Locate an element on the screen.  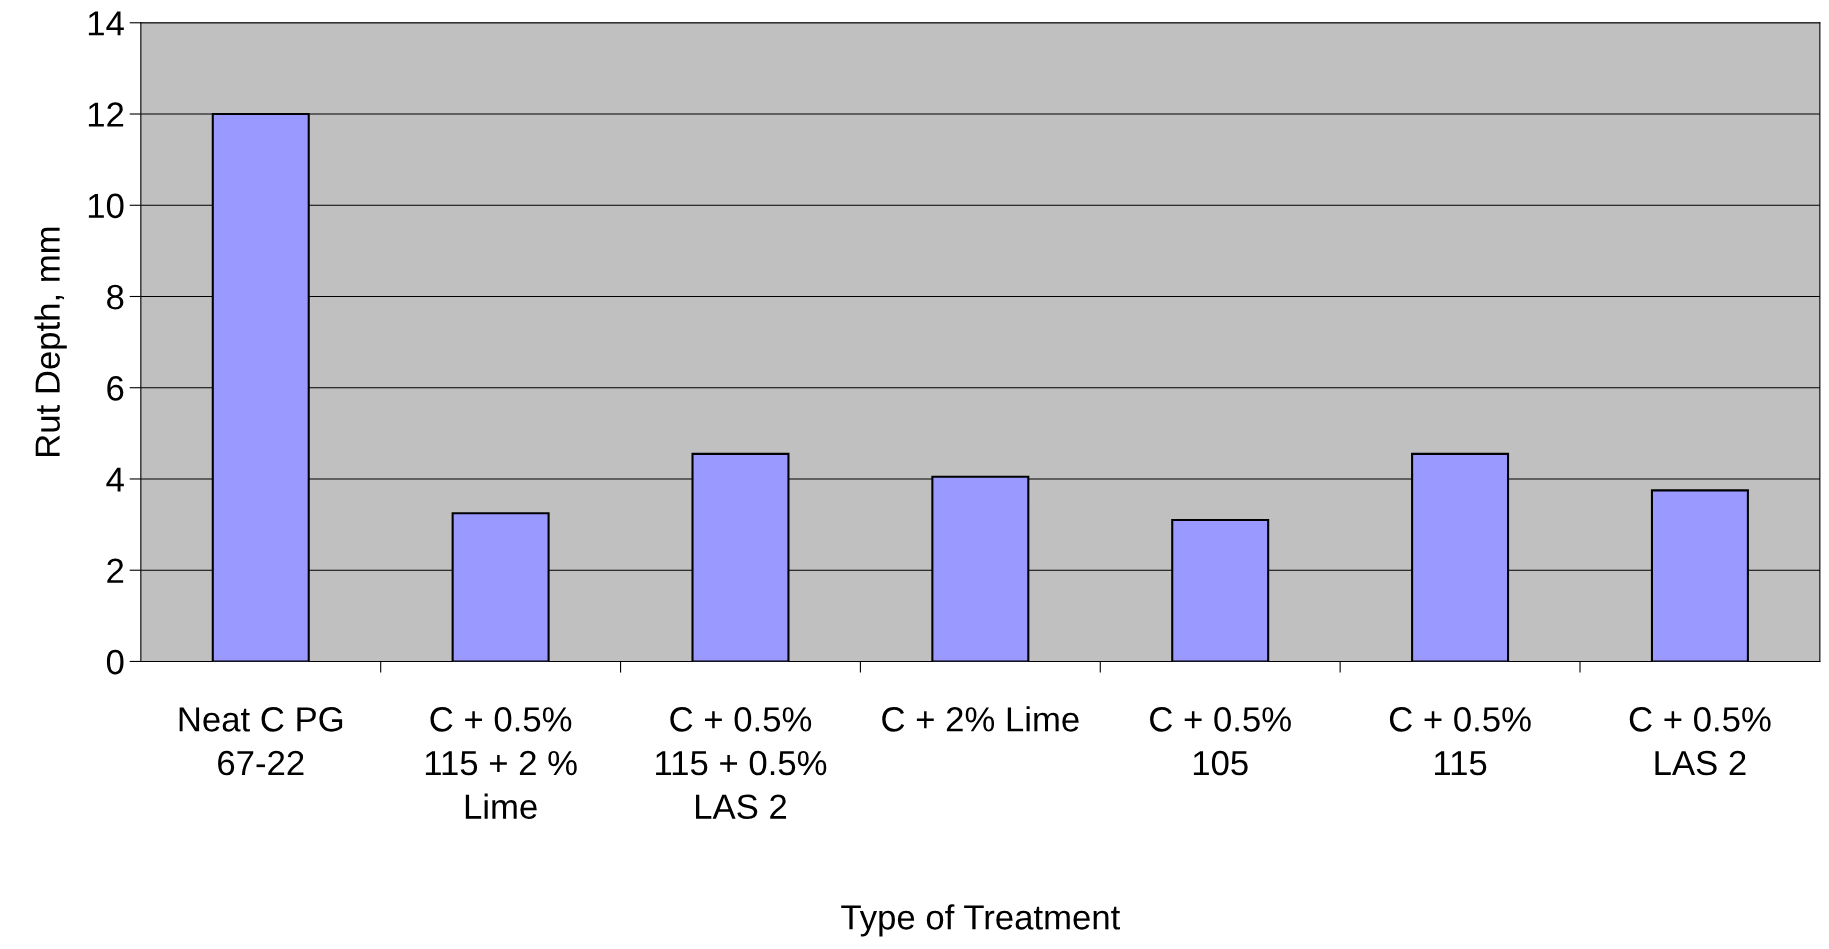
y-tick-label: 12 is located at coordinates (106, 114).